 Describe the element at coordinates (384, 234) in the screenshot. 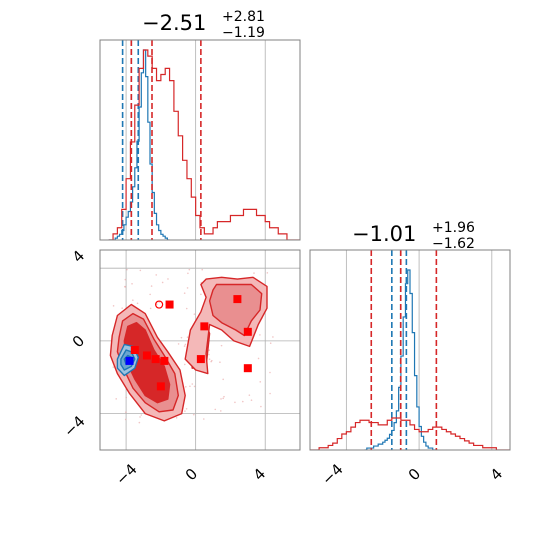

I see `title-param2-median: −1.01` at that location.